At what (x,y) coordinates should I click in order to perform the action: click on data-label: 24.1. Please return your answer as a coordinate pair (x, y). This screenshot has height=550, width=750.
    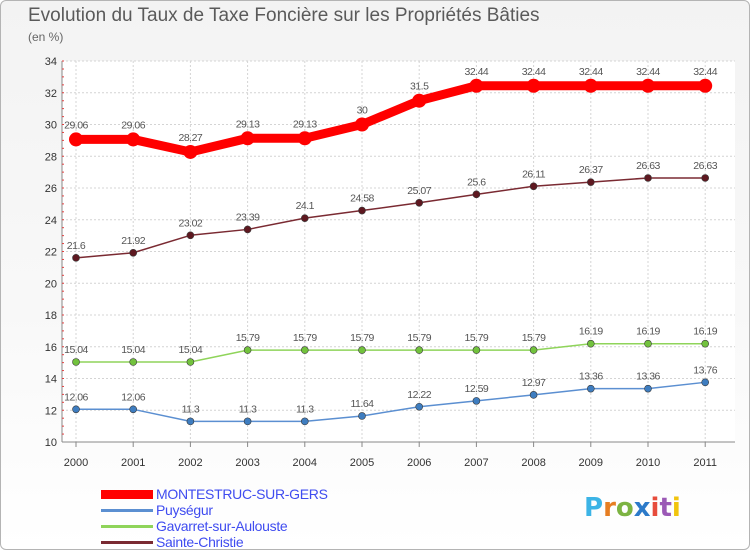
    Looking at the image, I should click on (305, 206).